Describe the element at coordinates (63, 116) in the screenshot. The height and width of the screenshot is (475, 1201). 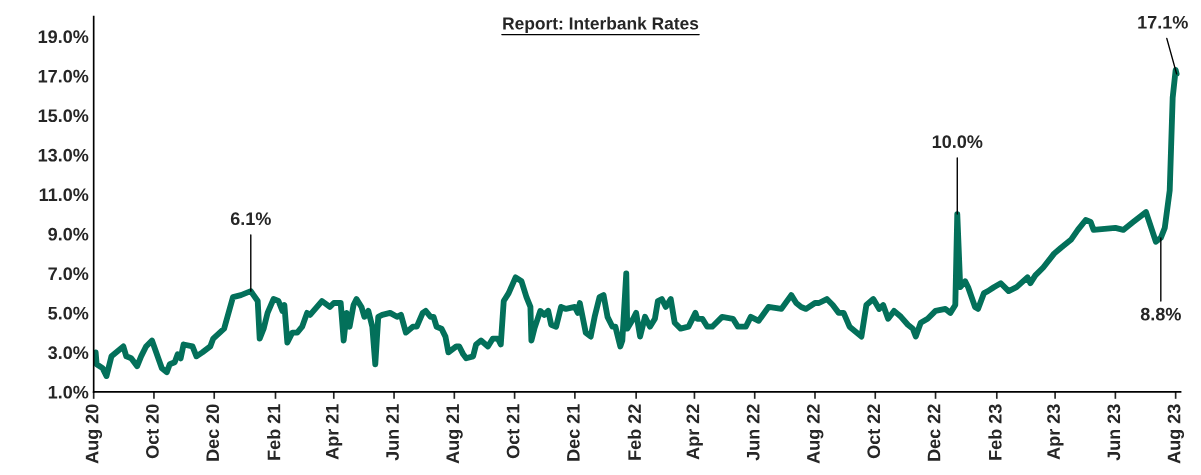
I see `y-tick-label: 15.0%` at that location.